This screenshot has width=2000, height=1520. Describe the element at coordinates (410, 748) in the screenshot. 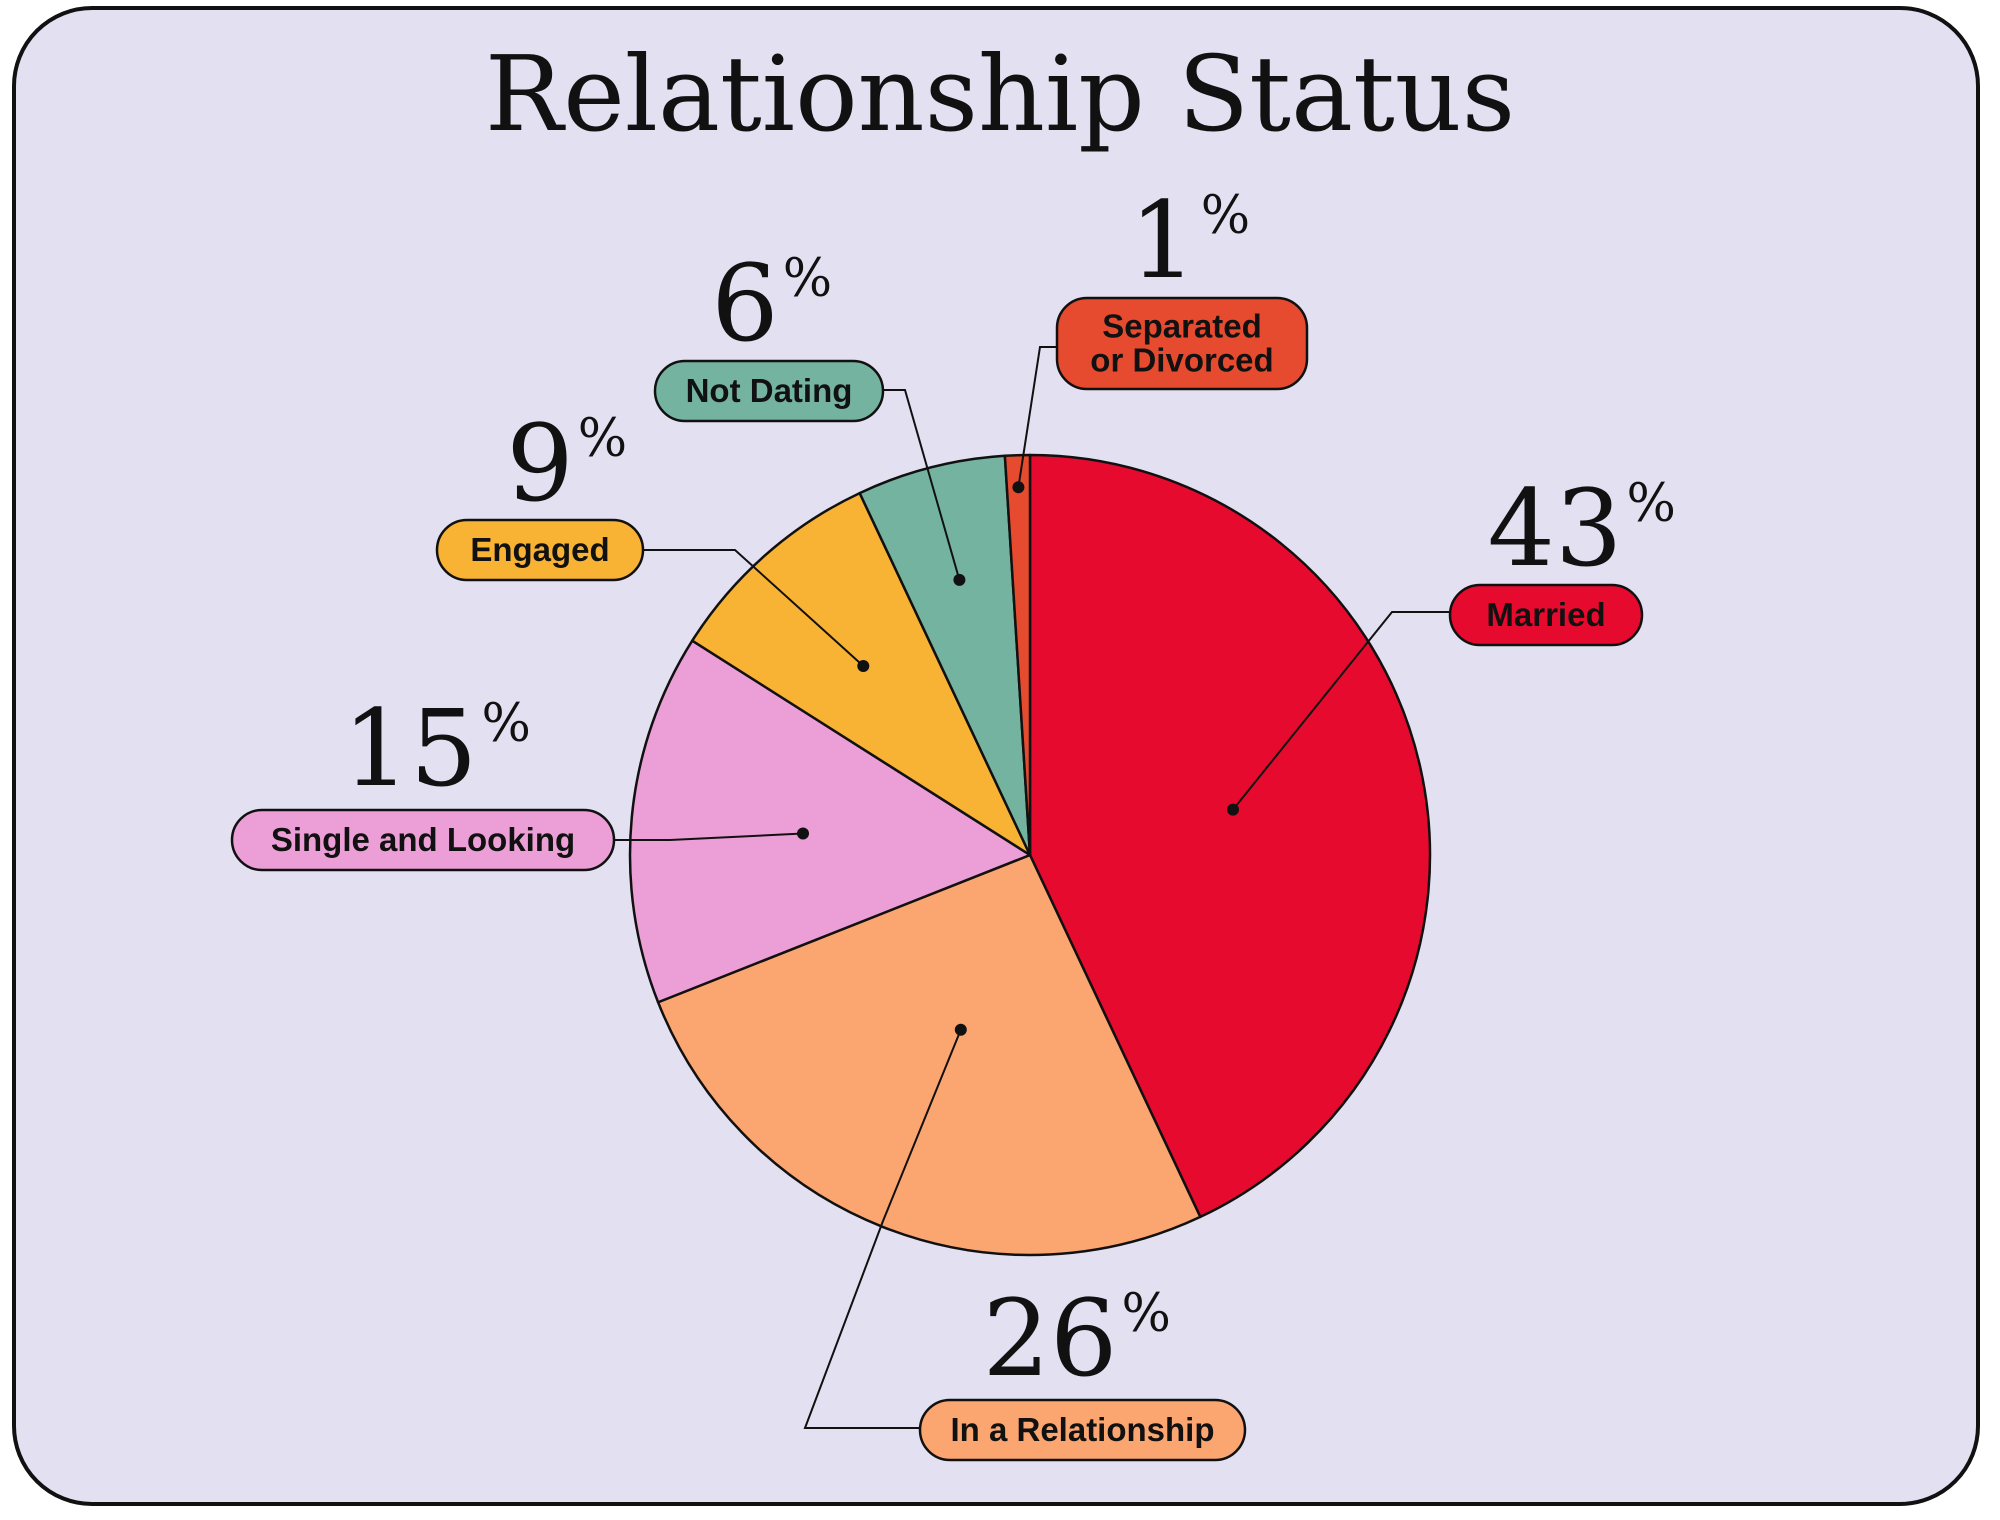

I see `value-label-single-and-looking: 15` at that location.